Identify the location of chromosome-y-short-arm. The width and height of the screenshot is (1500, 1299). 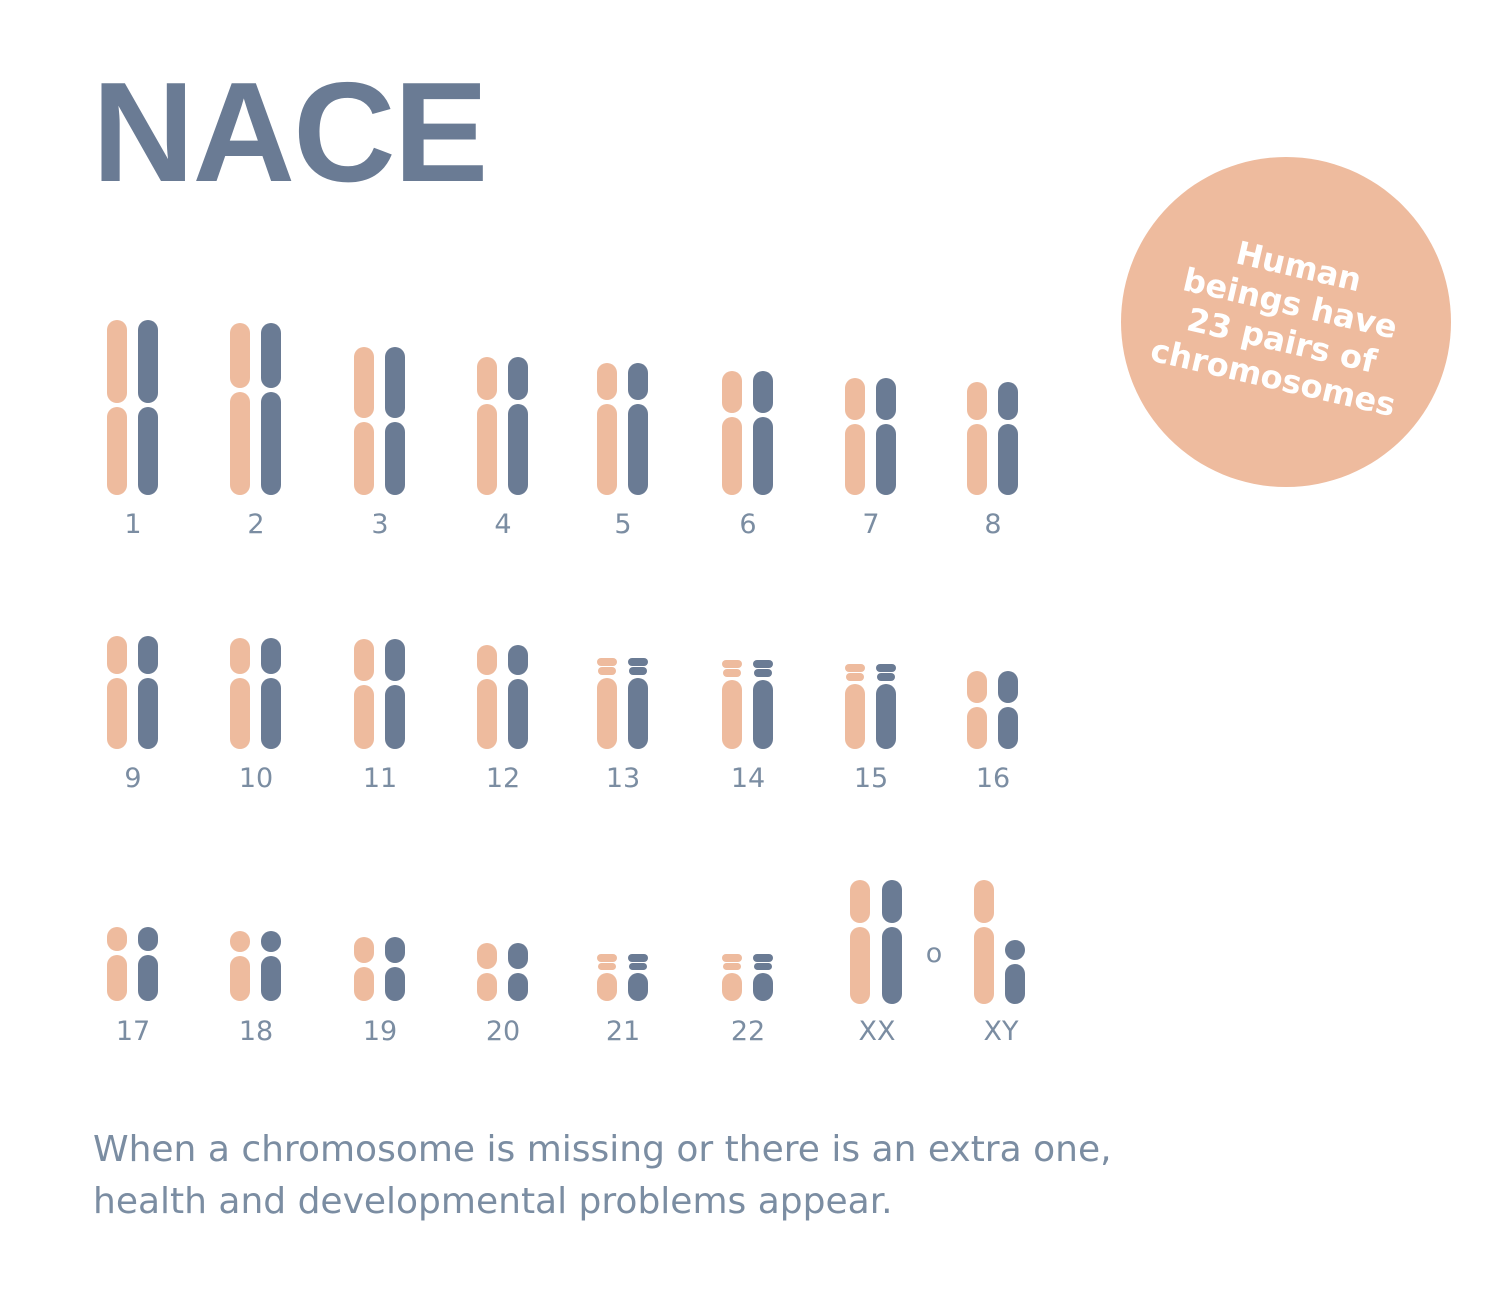
(1015, 950).